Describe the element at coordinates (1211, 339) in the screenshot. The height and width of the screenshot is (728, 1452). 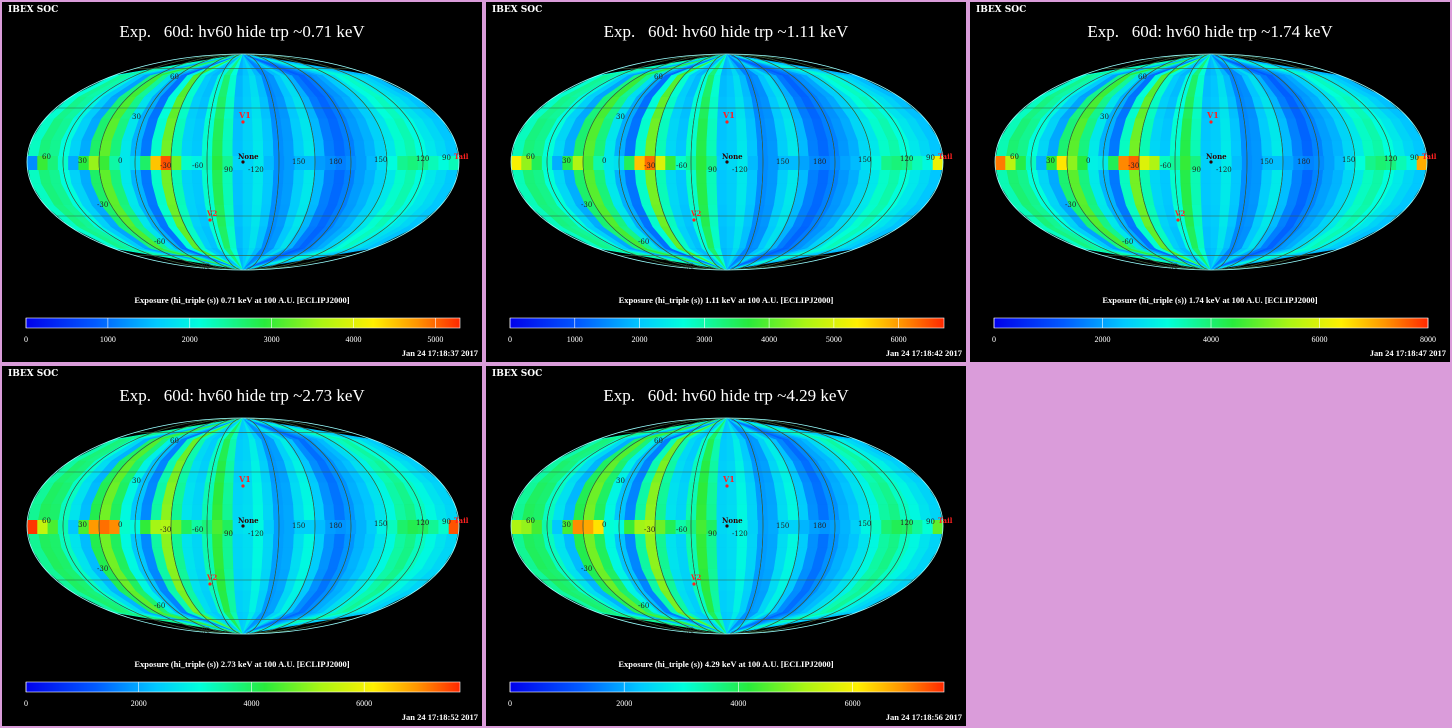
I see `colorbar-tick-label: 4000` at that location.